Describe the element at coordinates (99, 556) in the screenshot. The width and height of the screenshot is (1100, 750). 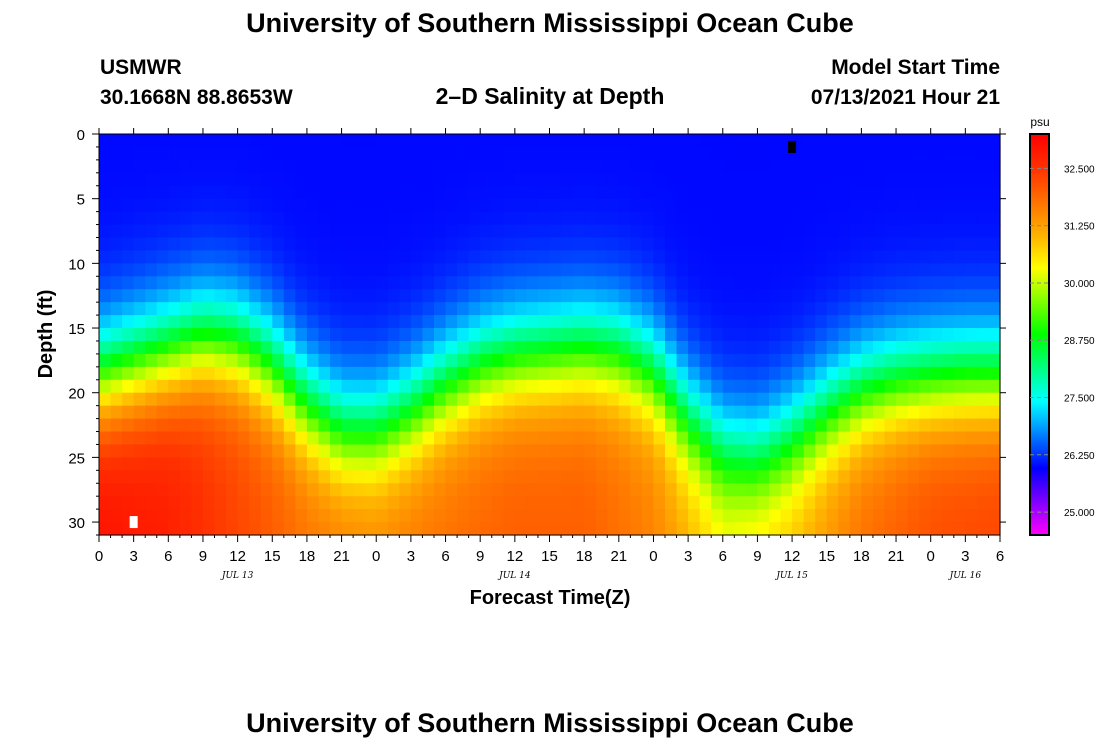
I see `x-tick-label: 0` at that location.